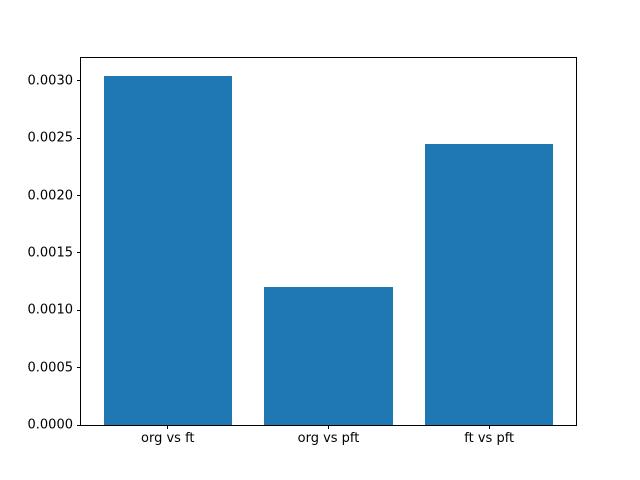 Image resolution: width=640 pixels, height=480 pixels. I want to click on y-tick-label: 0.0030, so click(50, 81).